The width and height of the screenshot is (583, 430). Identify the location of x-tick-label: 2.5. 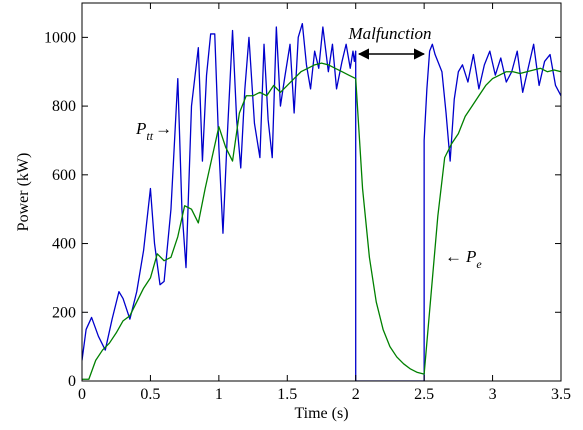
(424, 394).